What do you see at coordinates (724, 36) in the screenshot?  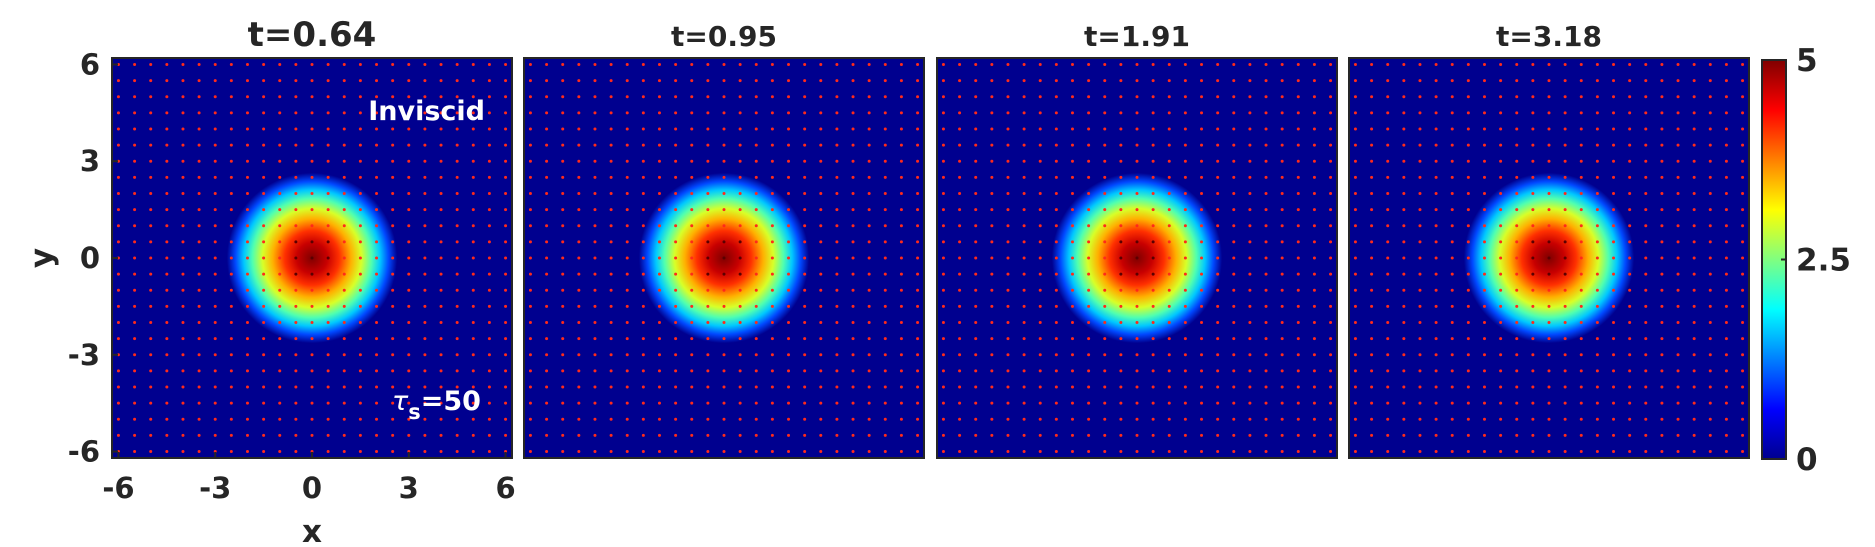 I see `panel-title: t=0.95` at bounding box center [724, 36].